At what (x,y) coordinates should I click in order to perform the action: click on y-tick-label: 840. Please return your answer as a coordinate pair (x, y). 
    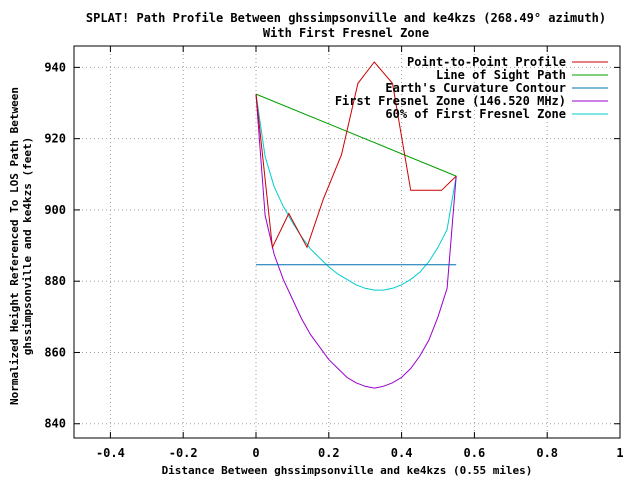
    Looking at the image, I should click on (55, 424).